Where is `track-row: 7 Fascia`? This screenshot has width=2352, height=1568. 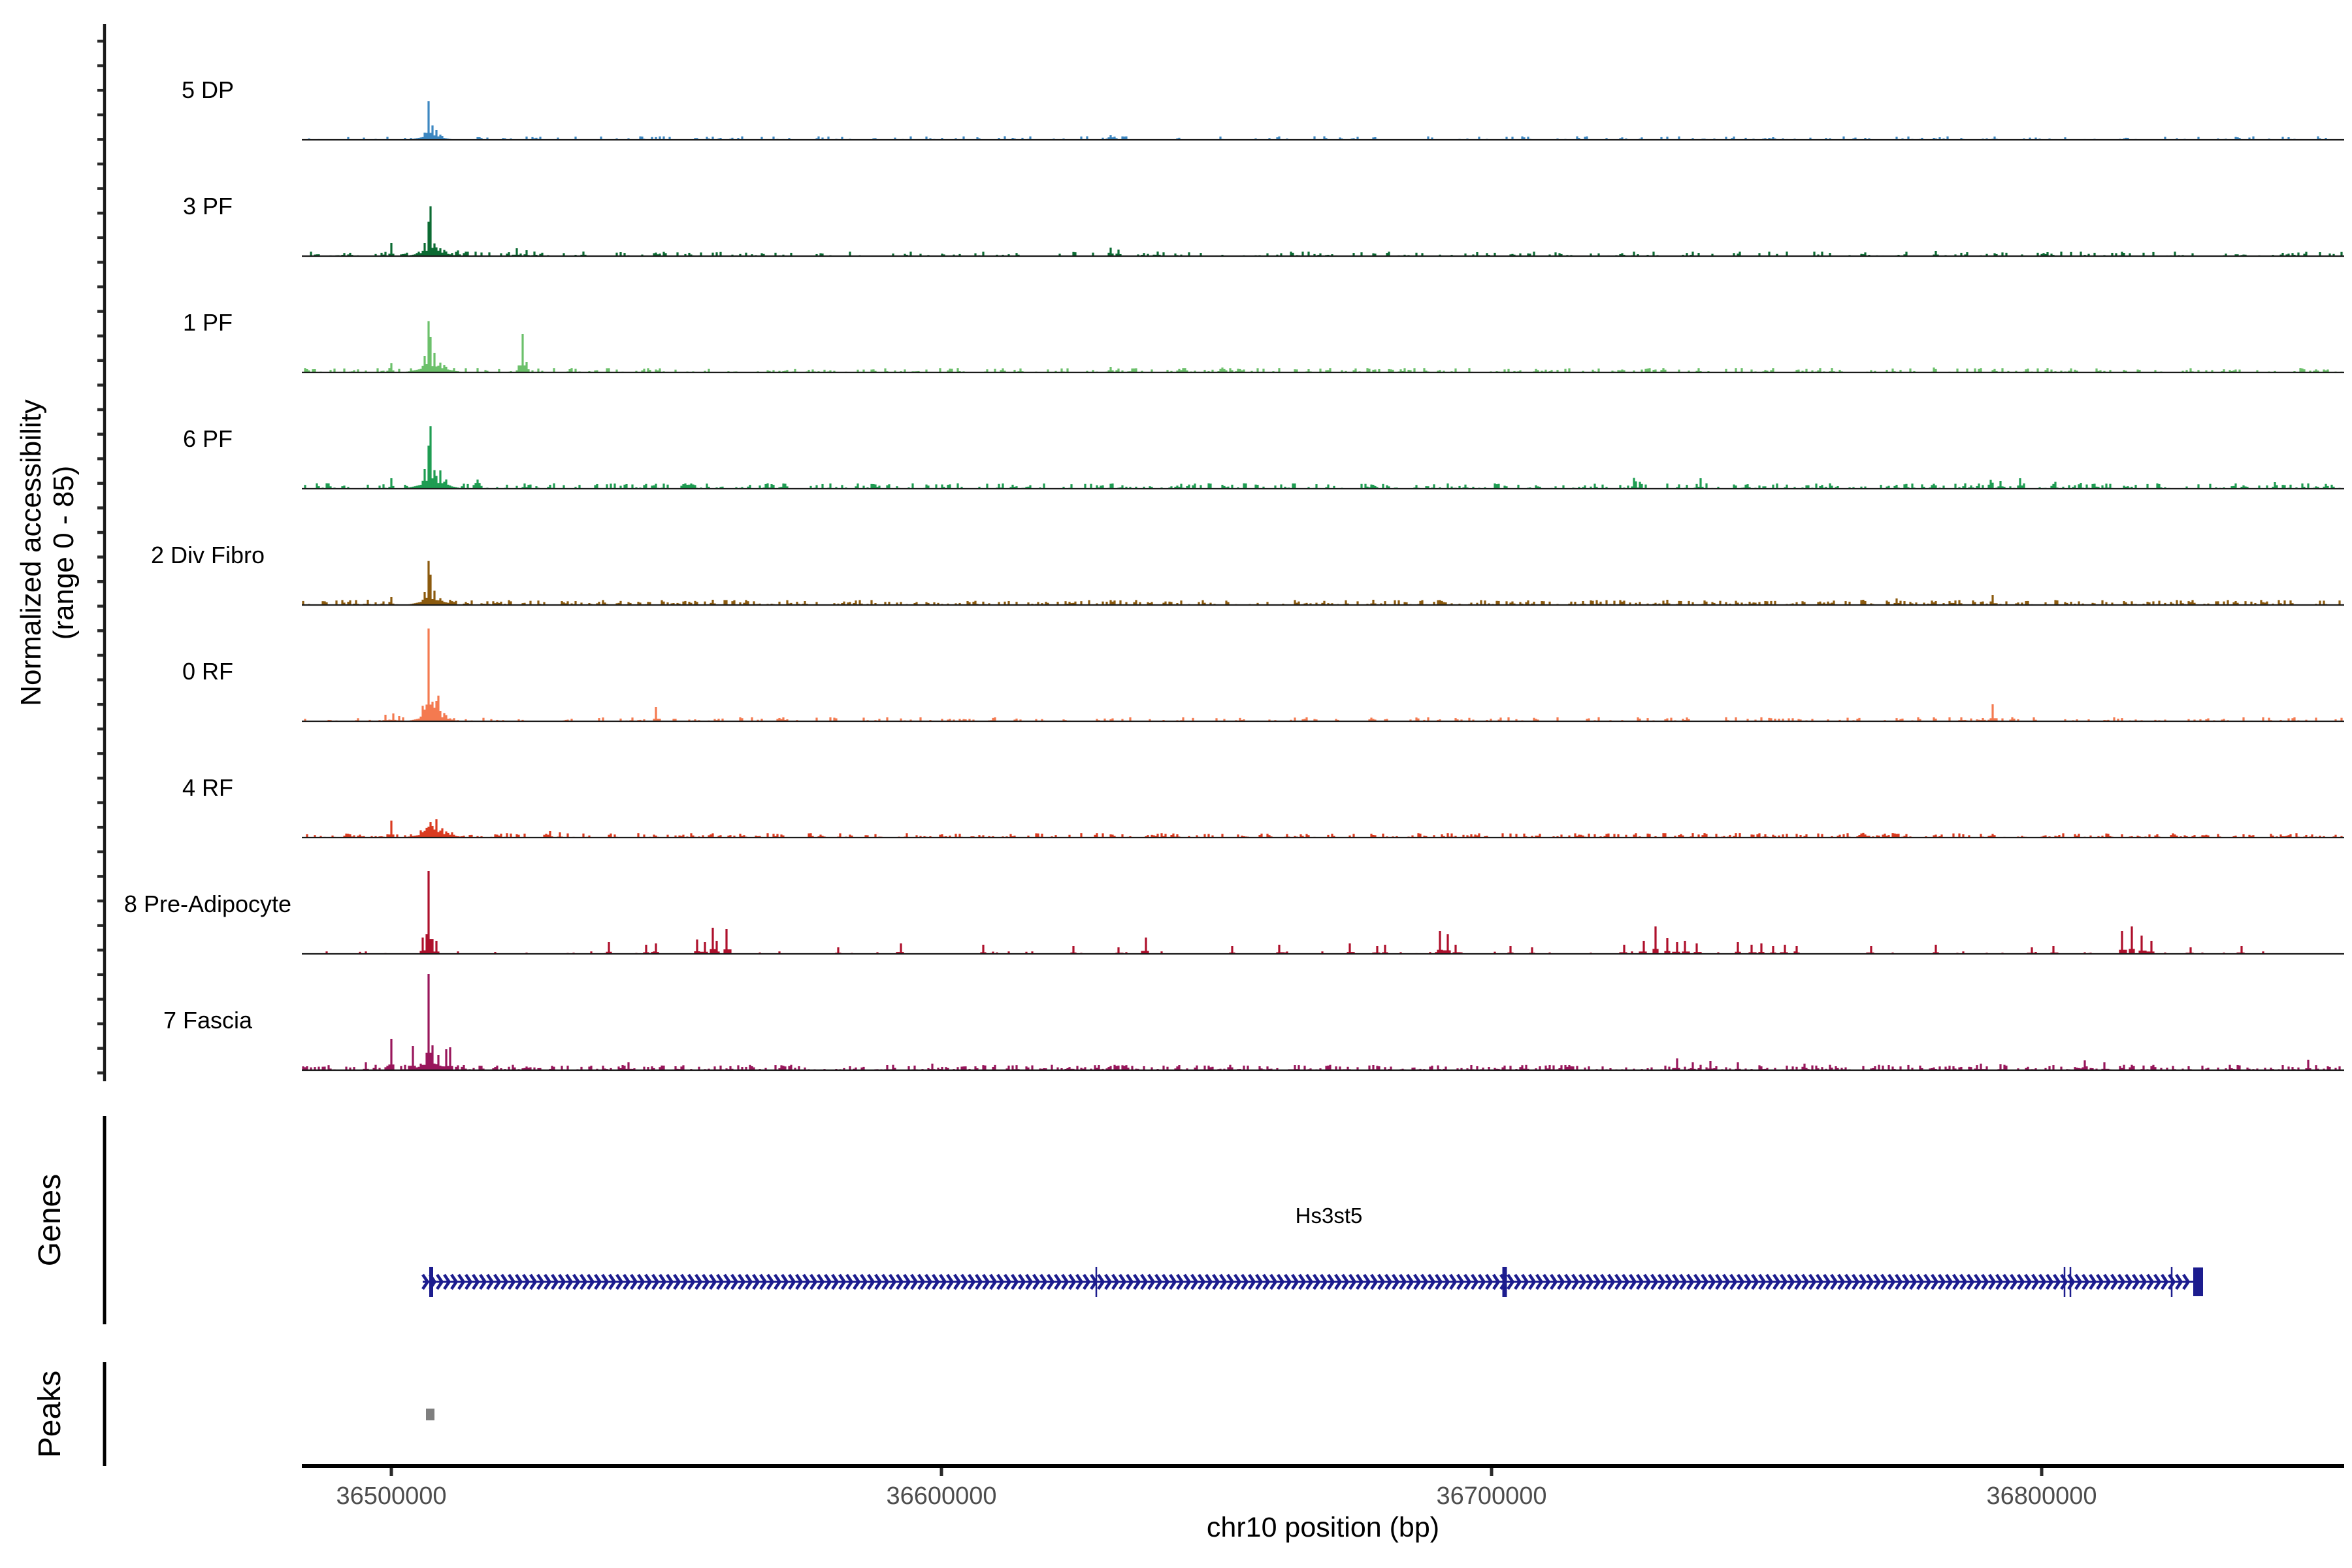 track-row: 7 Fascia is located at coordinates (1253, 1022).